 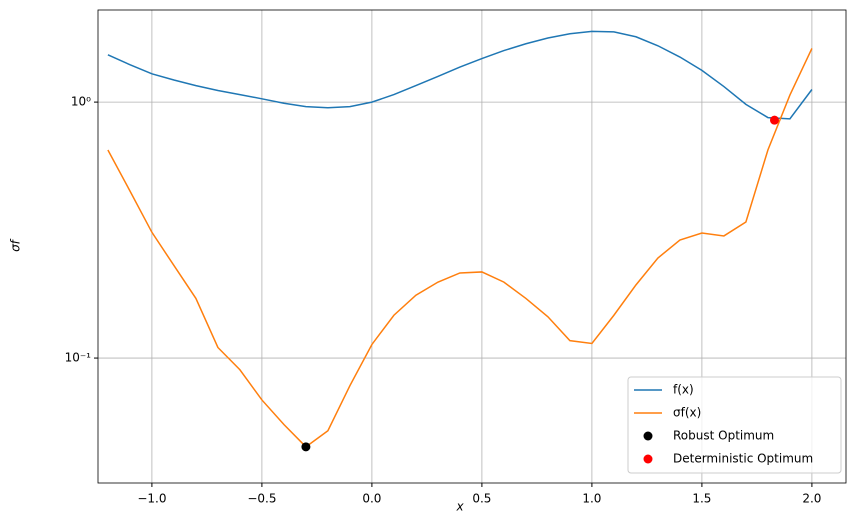 I want to click on y-tick-label: 10⁻¹, so click(x=78, y=358).